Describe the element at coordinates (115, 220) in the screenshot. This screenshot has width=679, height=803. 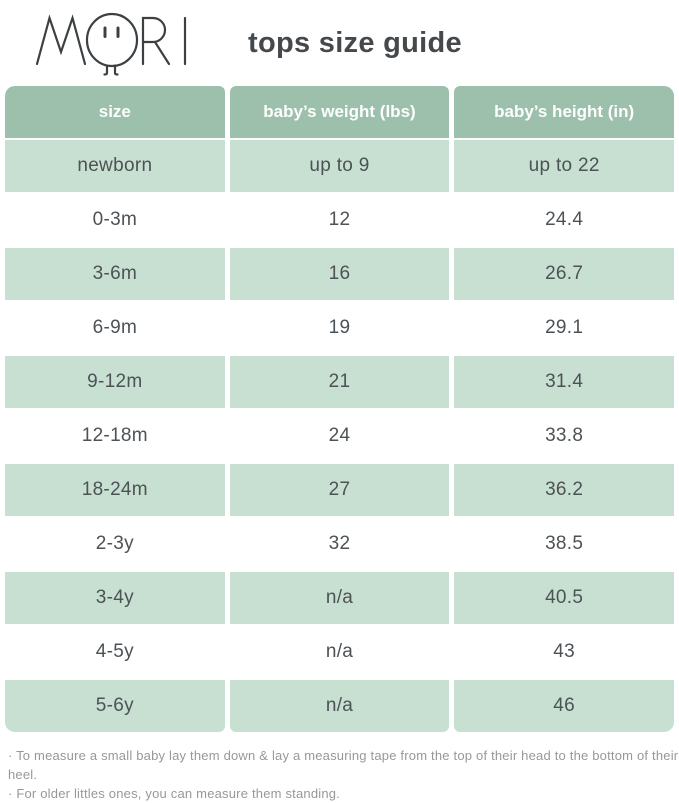
I see `size-cell: 0-3m` at that location.